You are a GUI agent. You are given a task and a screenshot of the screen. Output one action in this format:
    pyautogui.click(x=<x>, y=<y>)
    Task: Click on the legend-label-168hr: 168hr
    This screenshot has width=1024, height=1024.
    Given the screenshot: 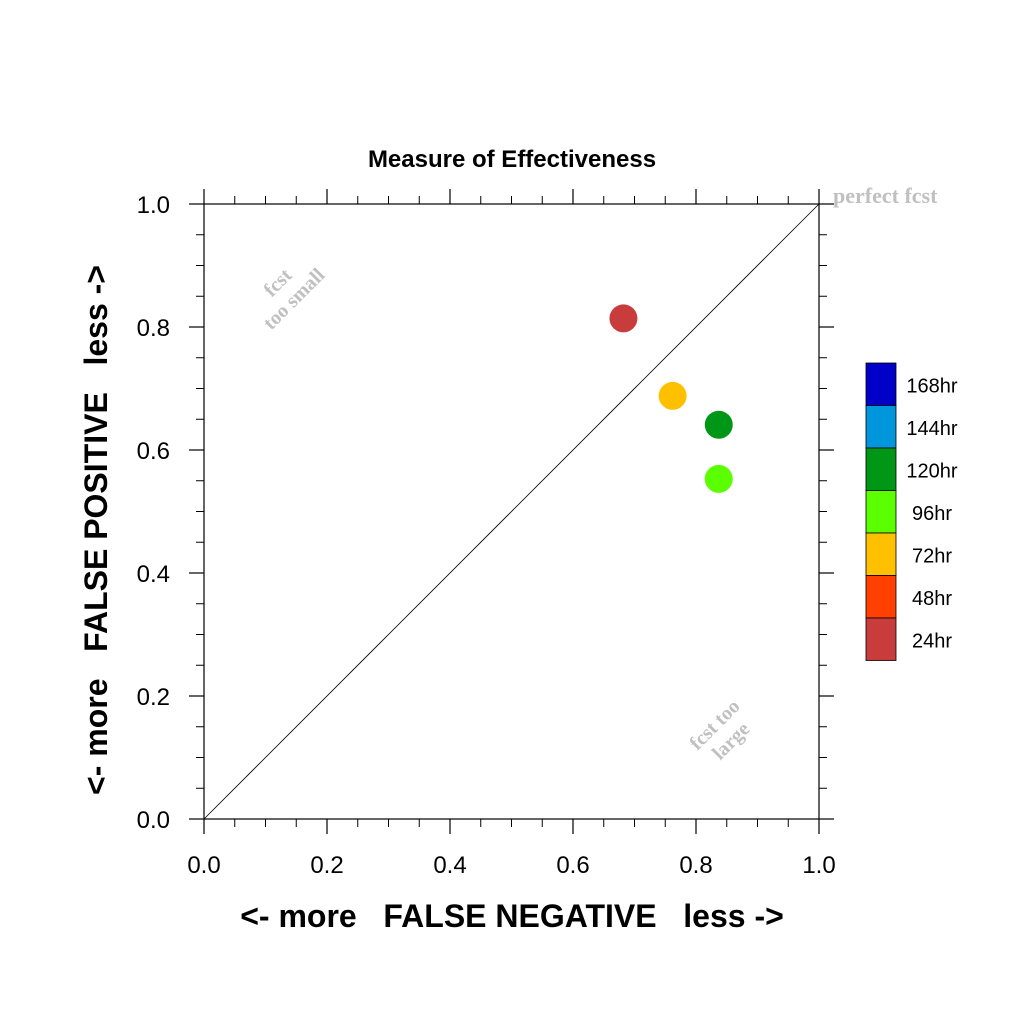 What is the action you would take?
    pyautogui.click(x=931, y=386)
    